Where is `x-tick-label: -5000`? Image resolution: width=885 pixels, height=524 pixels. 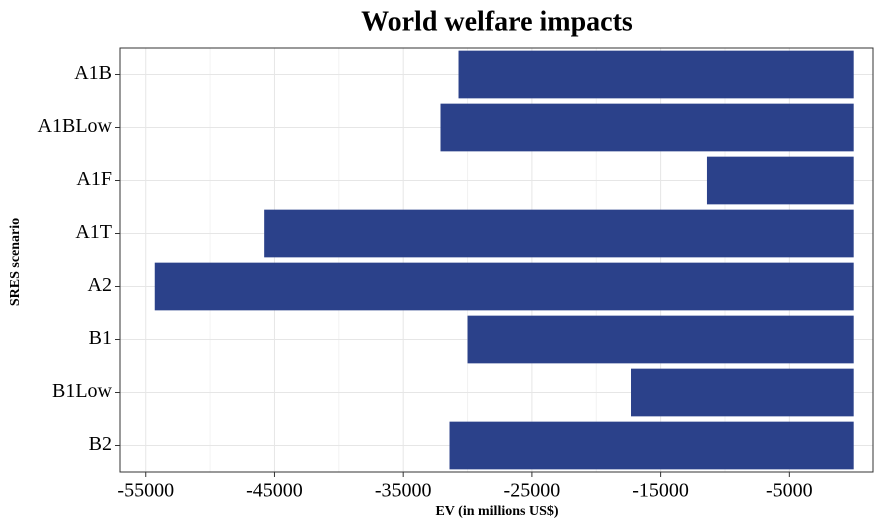 x-tick-label: -5000 is located at coordinates (789, 491).